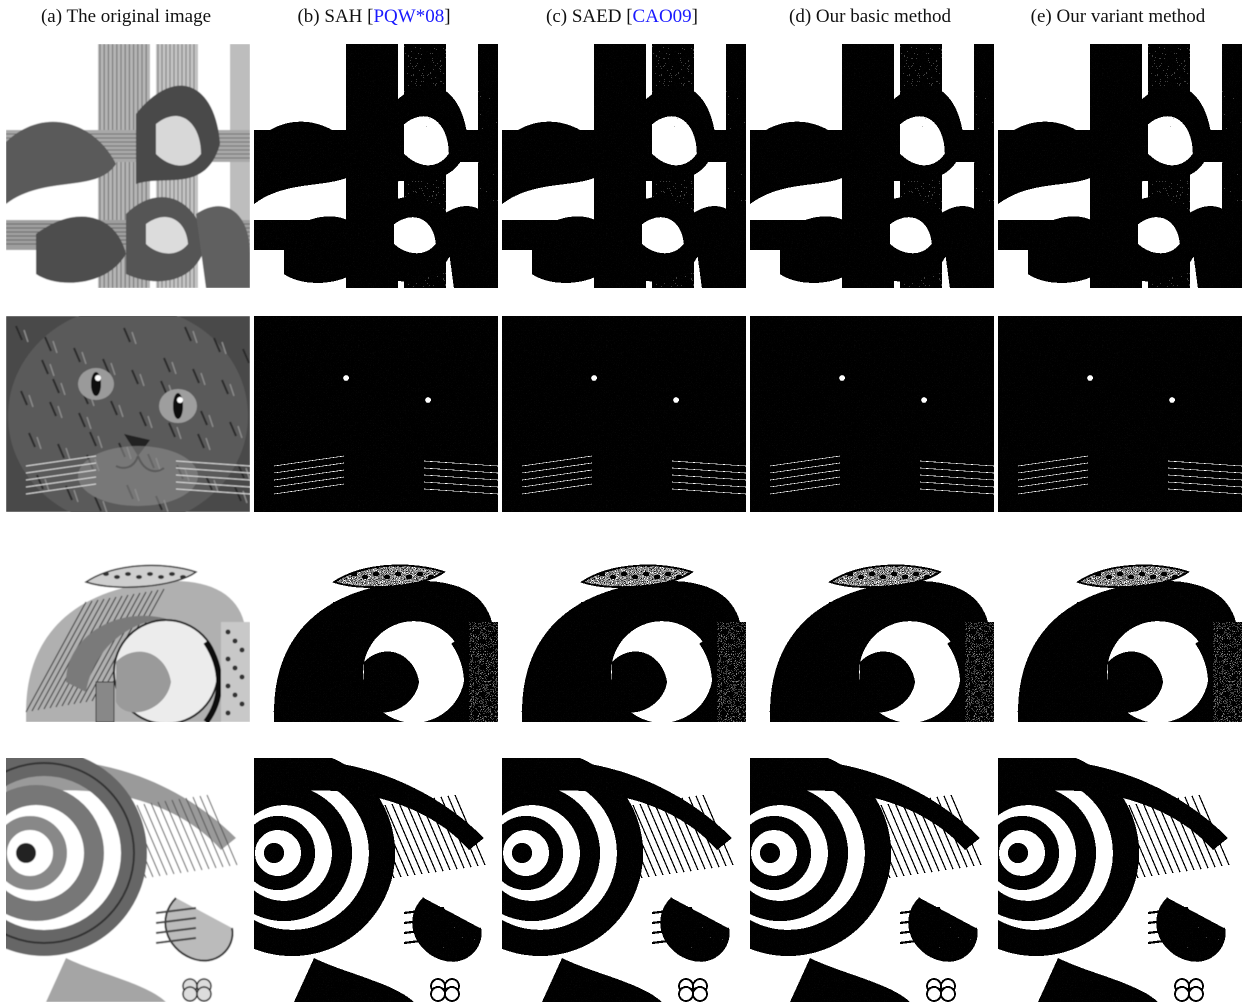 The image size is (1242, 1005). I want to click on panel-inner-ear-a, so click(128, 880).